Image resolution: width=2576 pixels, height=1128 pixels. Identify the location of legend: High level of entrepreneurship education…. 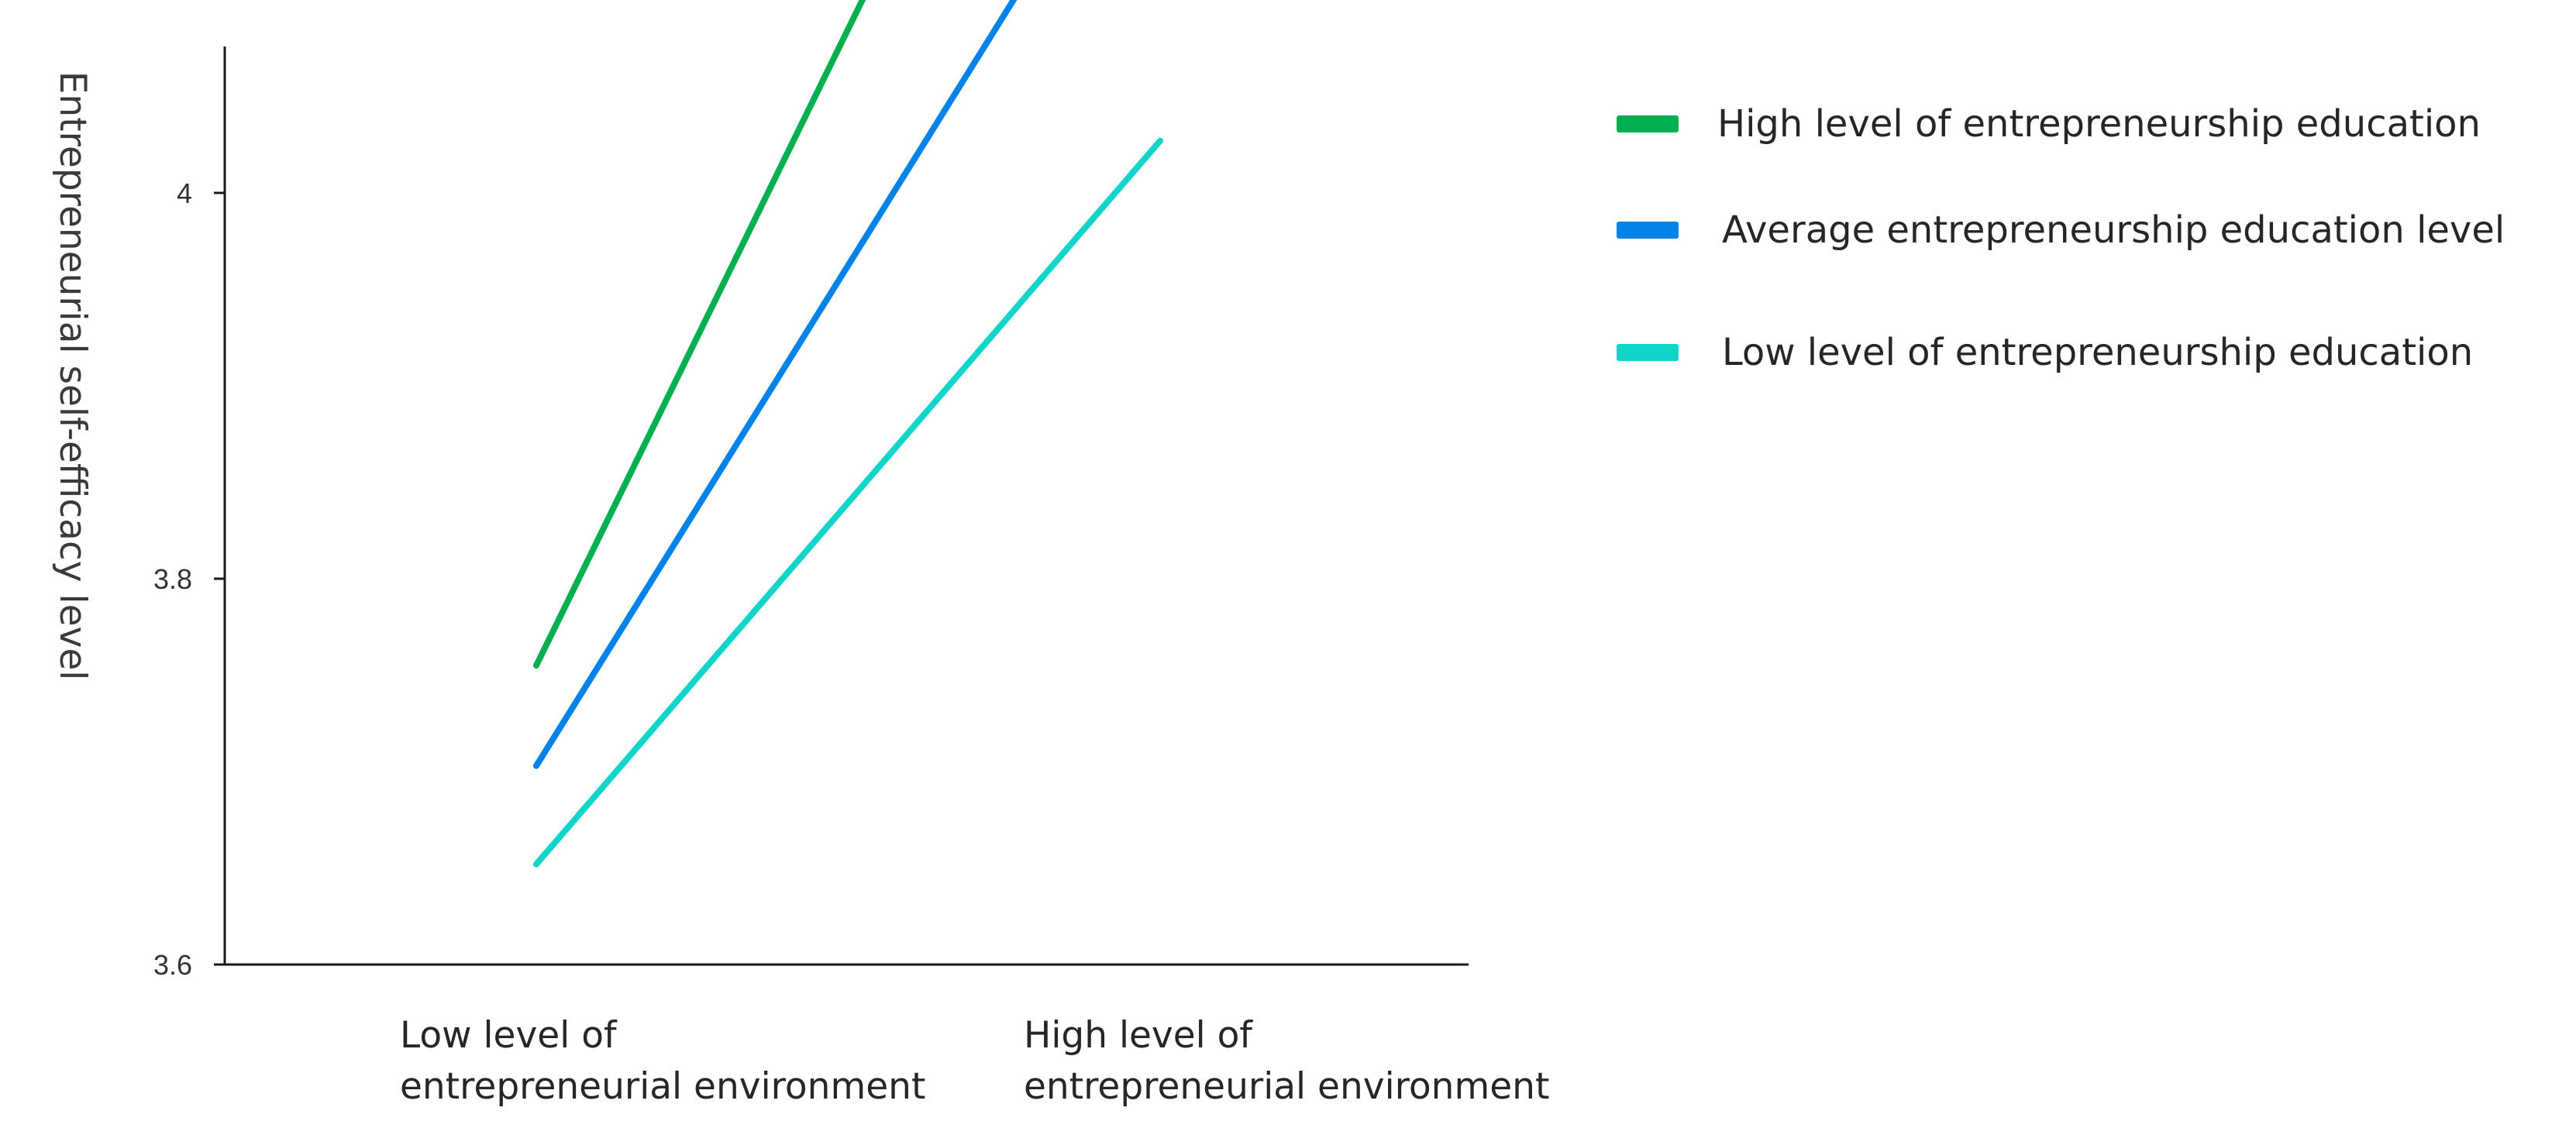
(2061, 238).